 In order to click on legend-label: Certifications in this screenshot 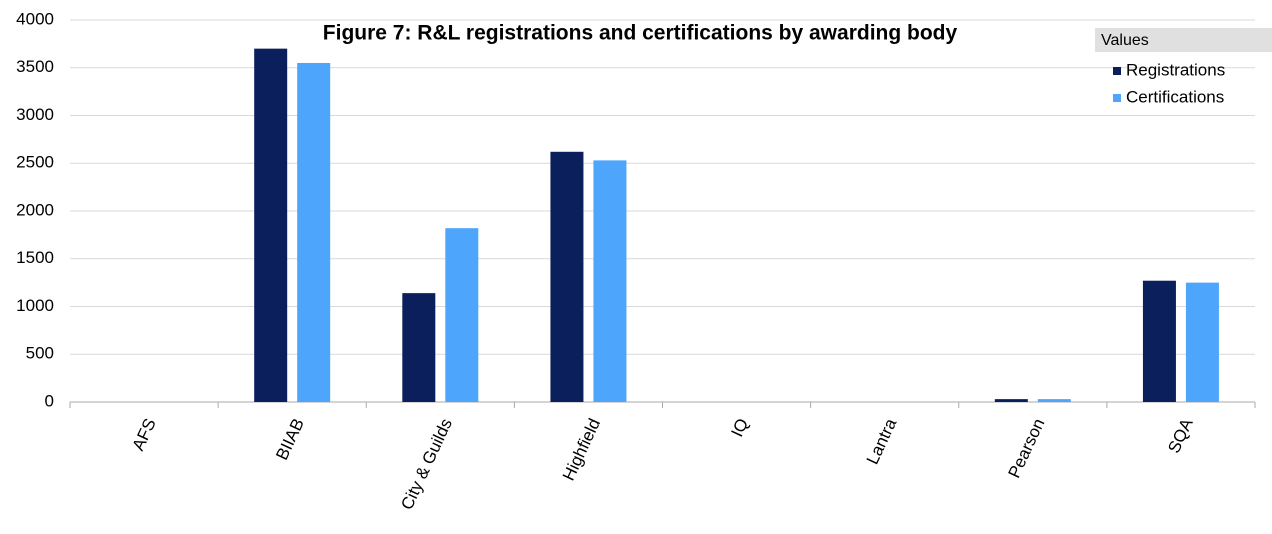, I will do `click(1175, 96)`.